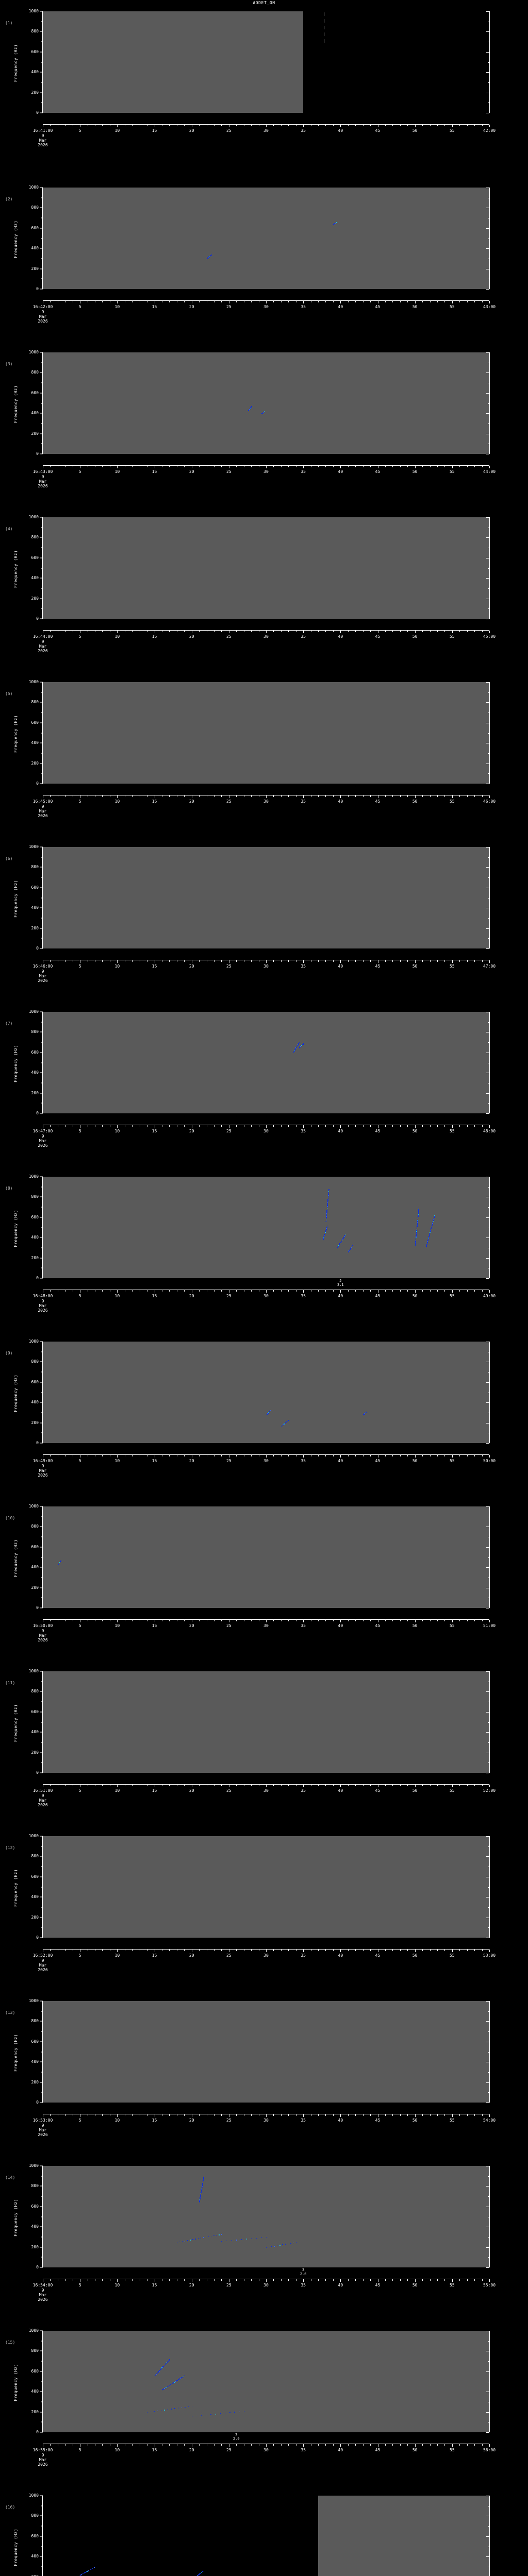 This screenshot has width=528, height=2576. What do you see at coordinates (117, 966) in the screenshot?
I see `x-tick-label: 10` at bounding box center [117, 966].